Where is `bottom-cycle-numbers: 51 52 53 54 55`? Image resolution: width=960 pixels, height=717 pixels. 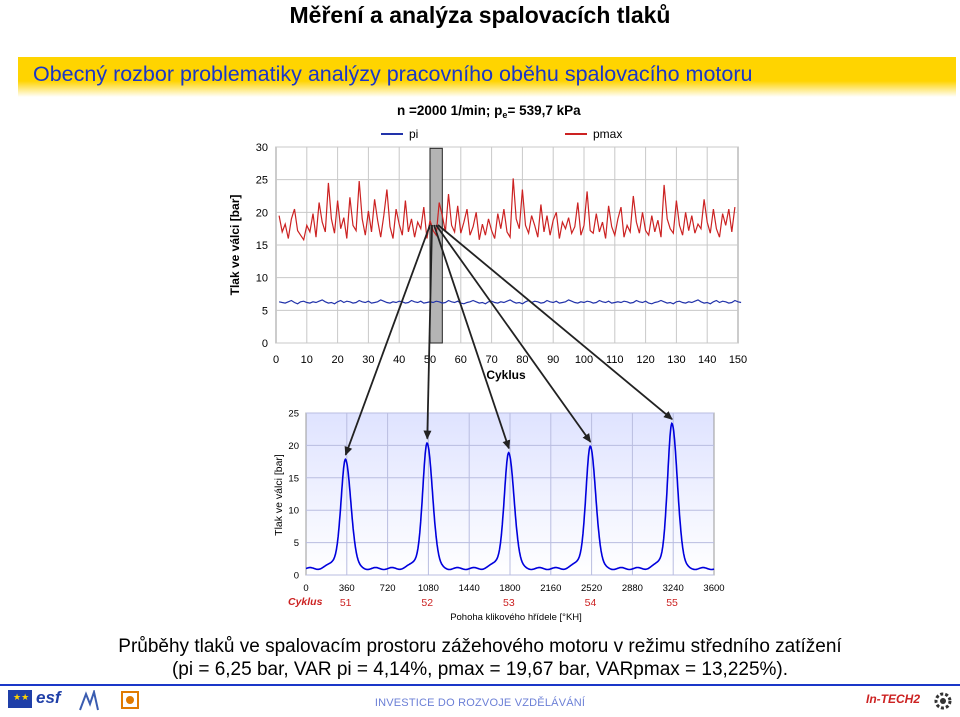 bottom-cycle-numbers: 51 52 53 54 55 is located at coordinates (509, 603).